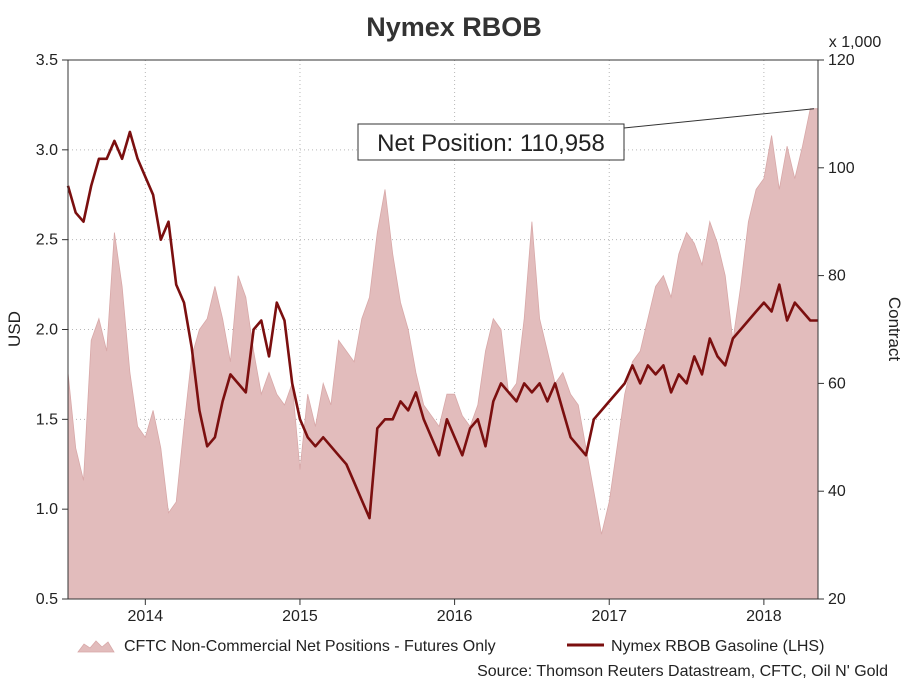  What do you see at coordinates (14, 329) in the screenshot?
I see `left-axis-label: USD` at bounding box center [14, 329].